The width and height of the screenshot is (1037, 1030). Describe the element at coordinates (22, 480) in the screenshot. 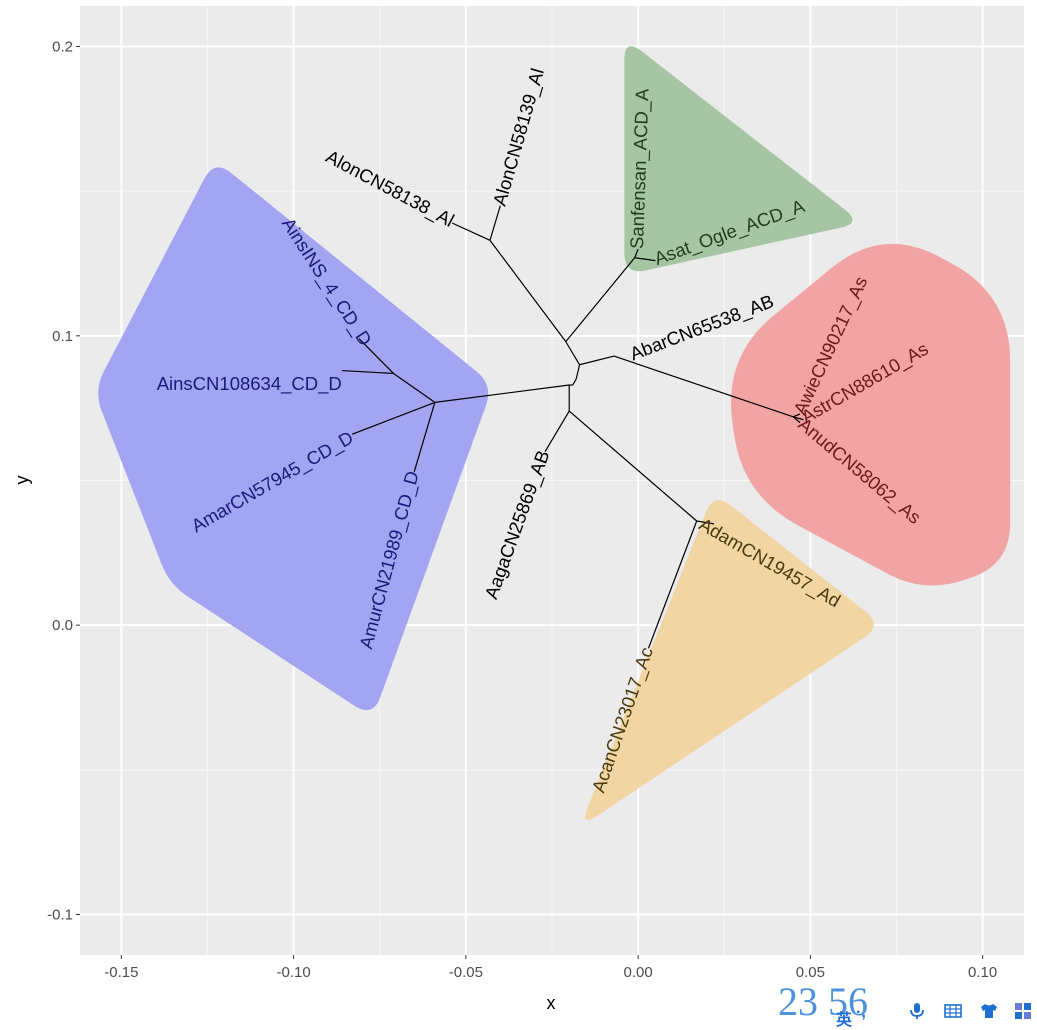

I see `y-axis-title: y` at that location.